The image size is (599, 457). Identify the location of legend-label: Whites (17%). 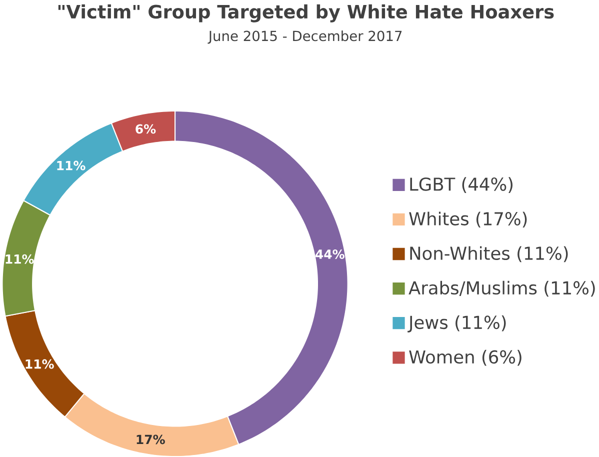
(468, 220).